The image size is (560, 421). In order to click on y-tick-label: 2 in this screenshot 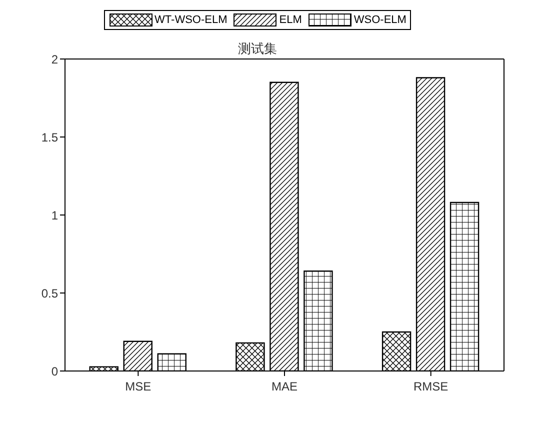, I will do `click(54, 59)`.